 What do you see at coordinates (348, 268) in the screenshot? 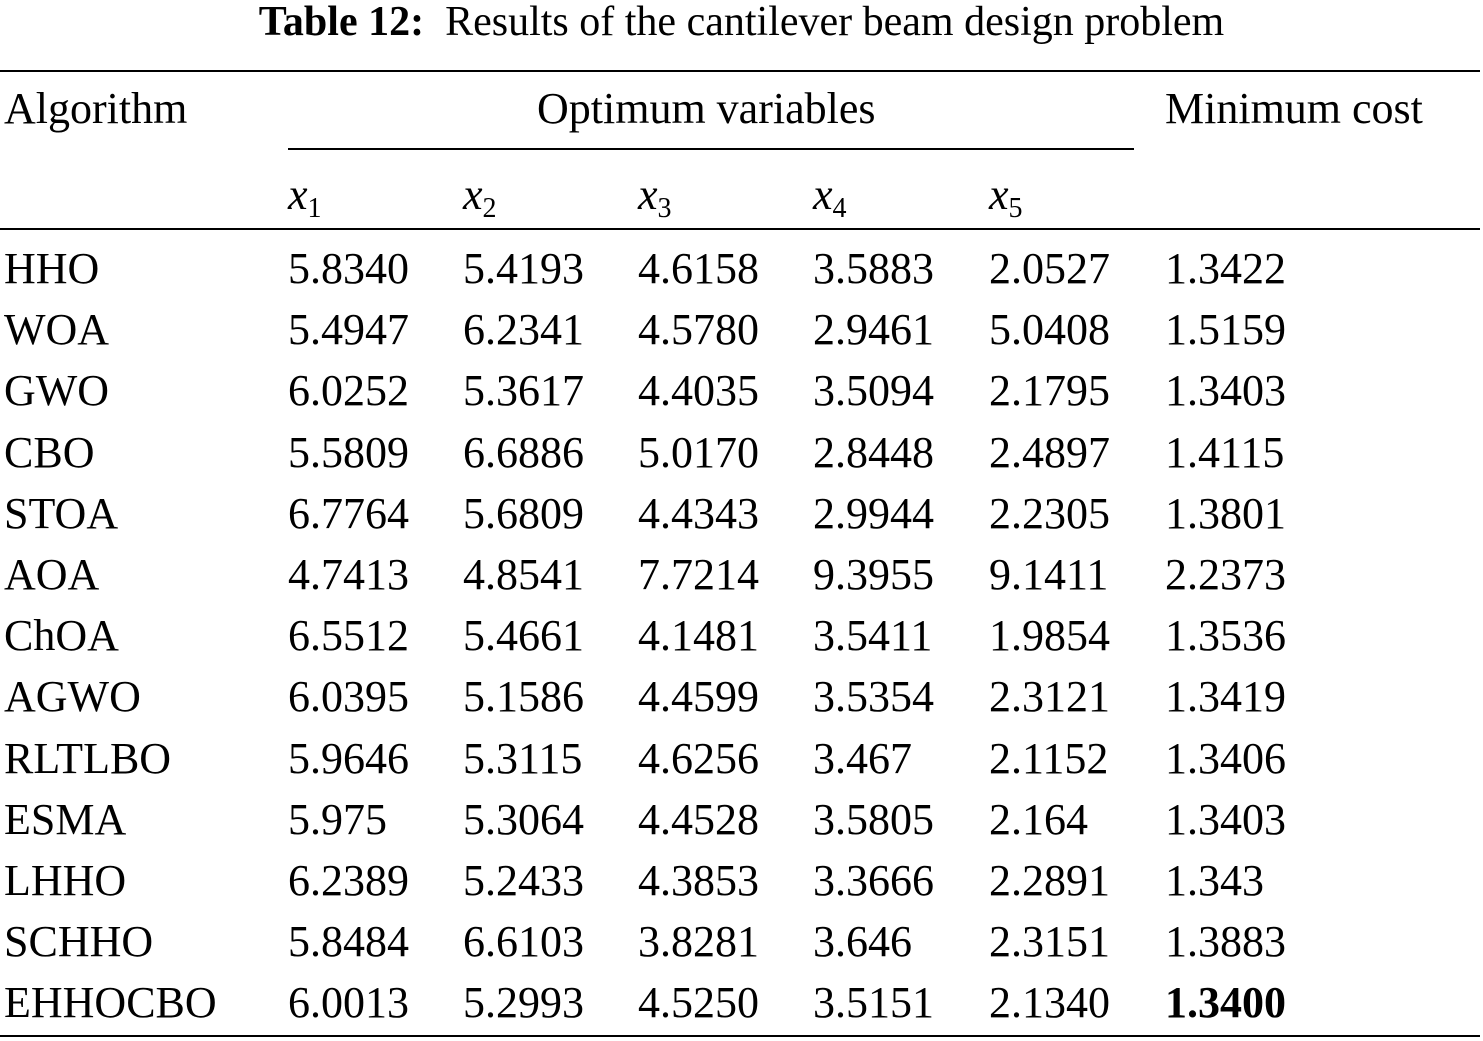
I see `cell-x1: 5.8340` at bounding box center [348, 268].